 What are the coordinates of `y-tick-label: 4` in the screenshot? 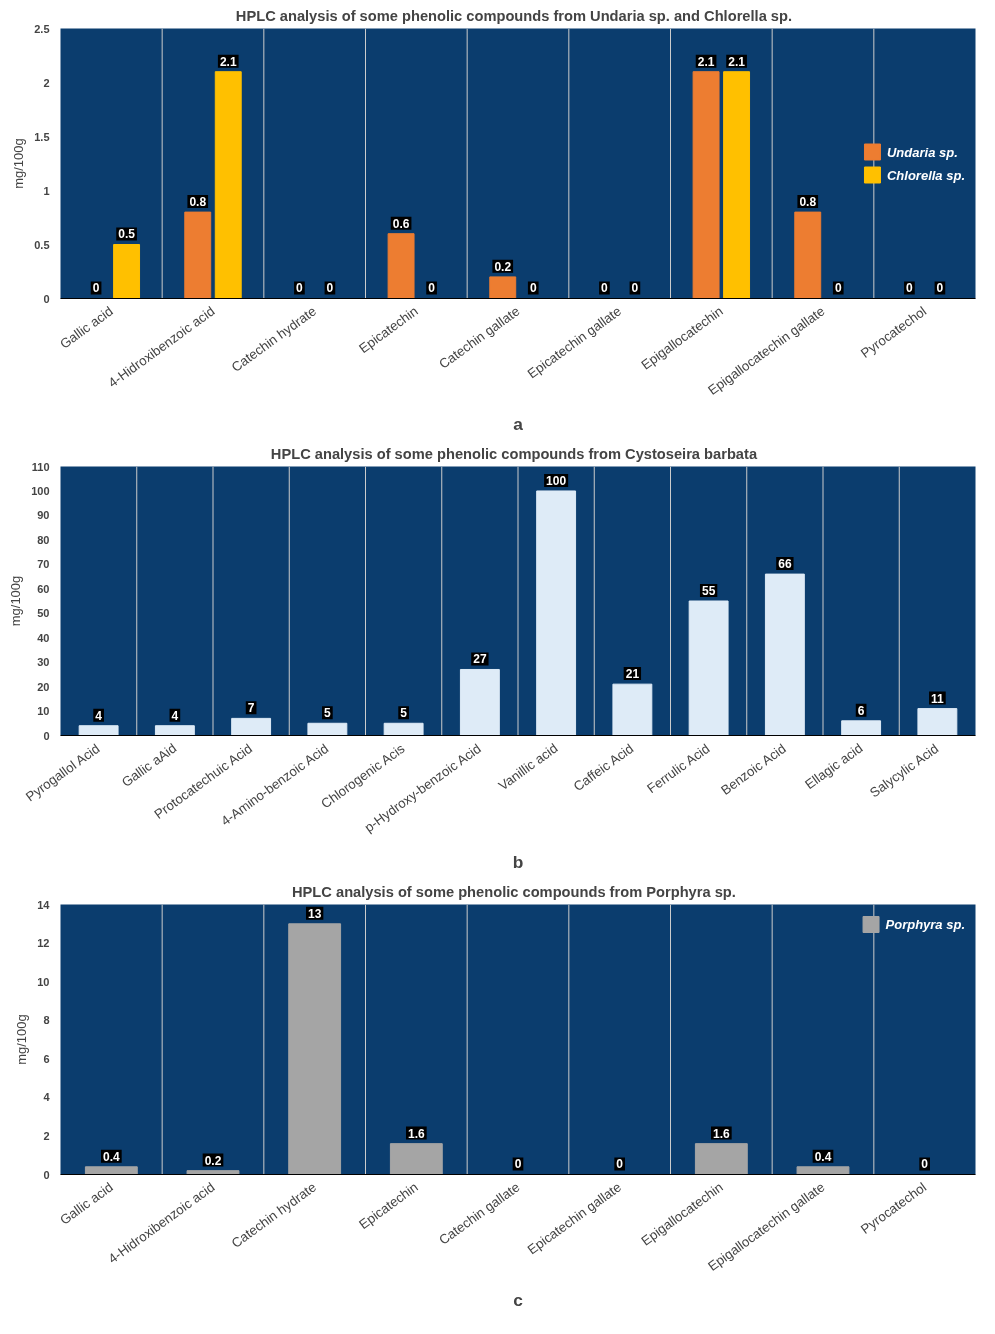 It's located at (47, 1097).